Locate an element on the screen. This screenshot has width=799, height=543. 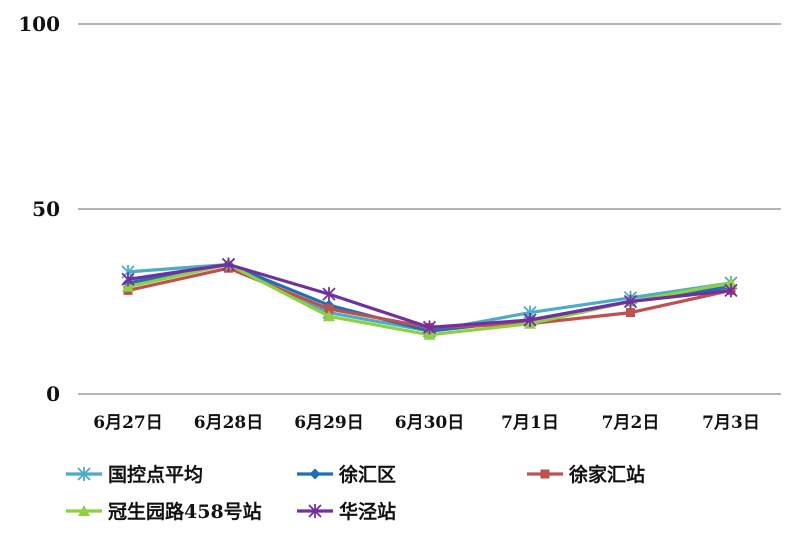
x-tick-label: 7月1日 is located at coordinates (530, 423).